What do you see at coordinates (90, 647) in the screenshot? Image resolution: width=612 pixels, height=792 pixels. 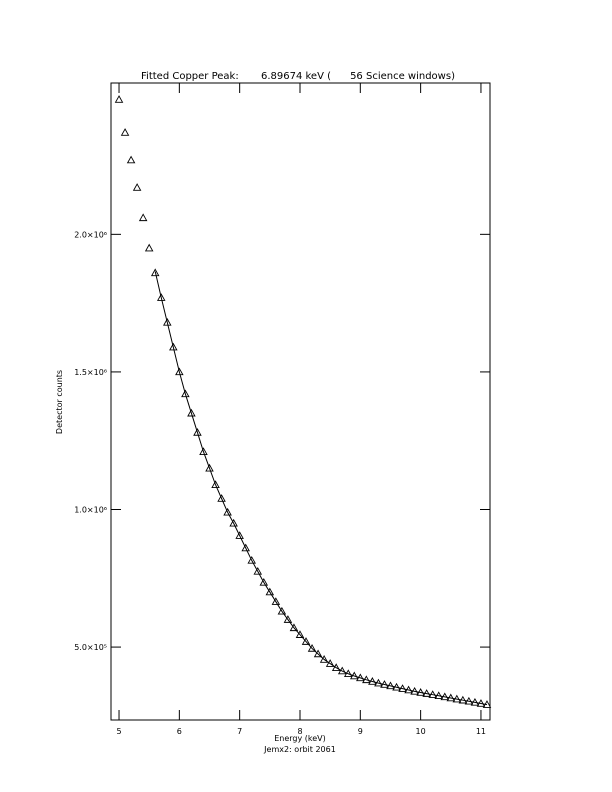 I see `y-tick-label: 5.0×10⁵` at bounding box center [90, 647].